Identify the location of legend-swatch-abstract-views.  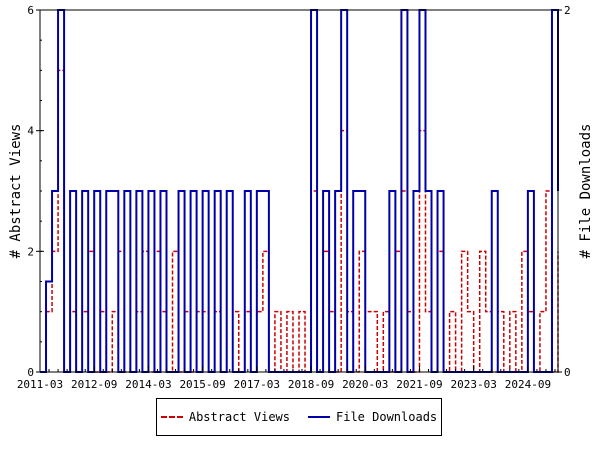
(171, 417).